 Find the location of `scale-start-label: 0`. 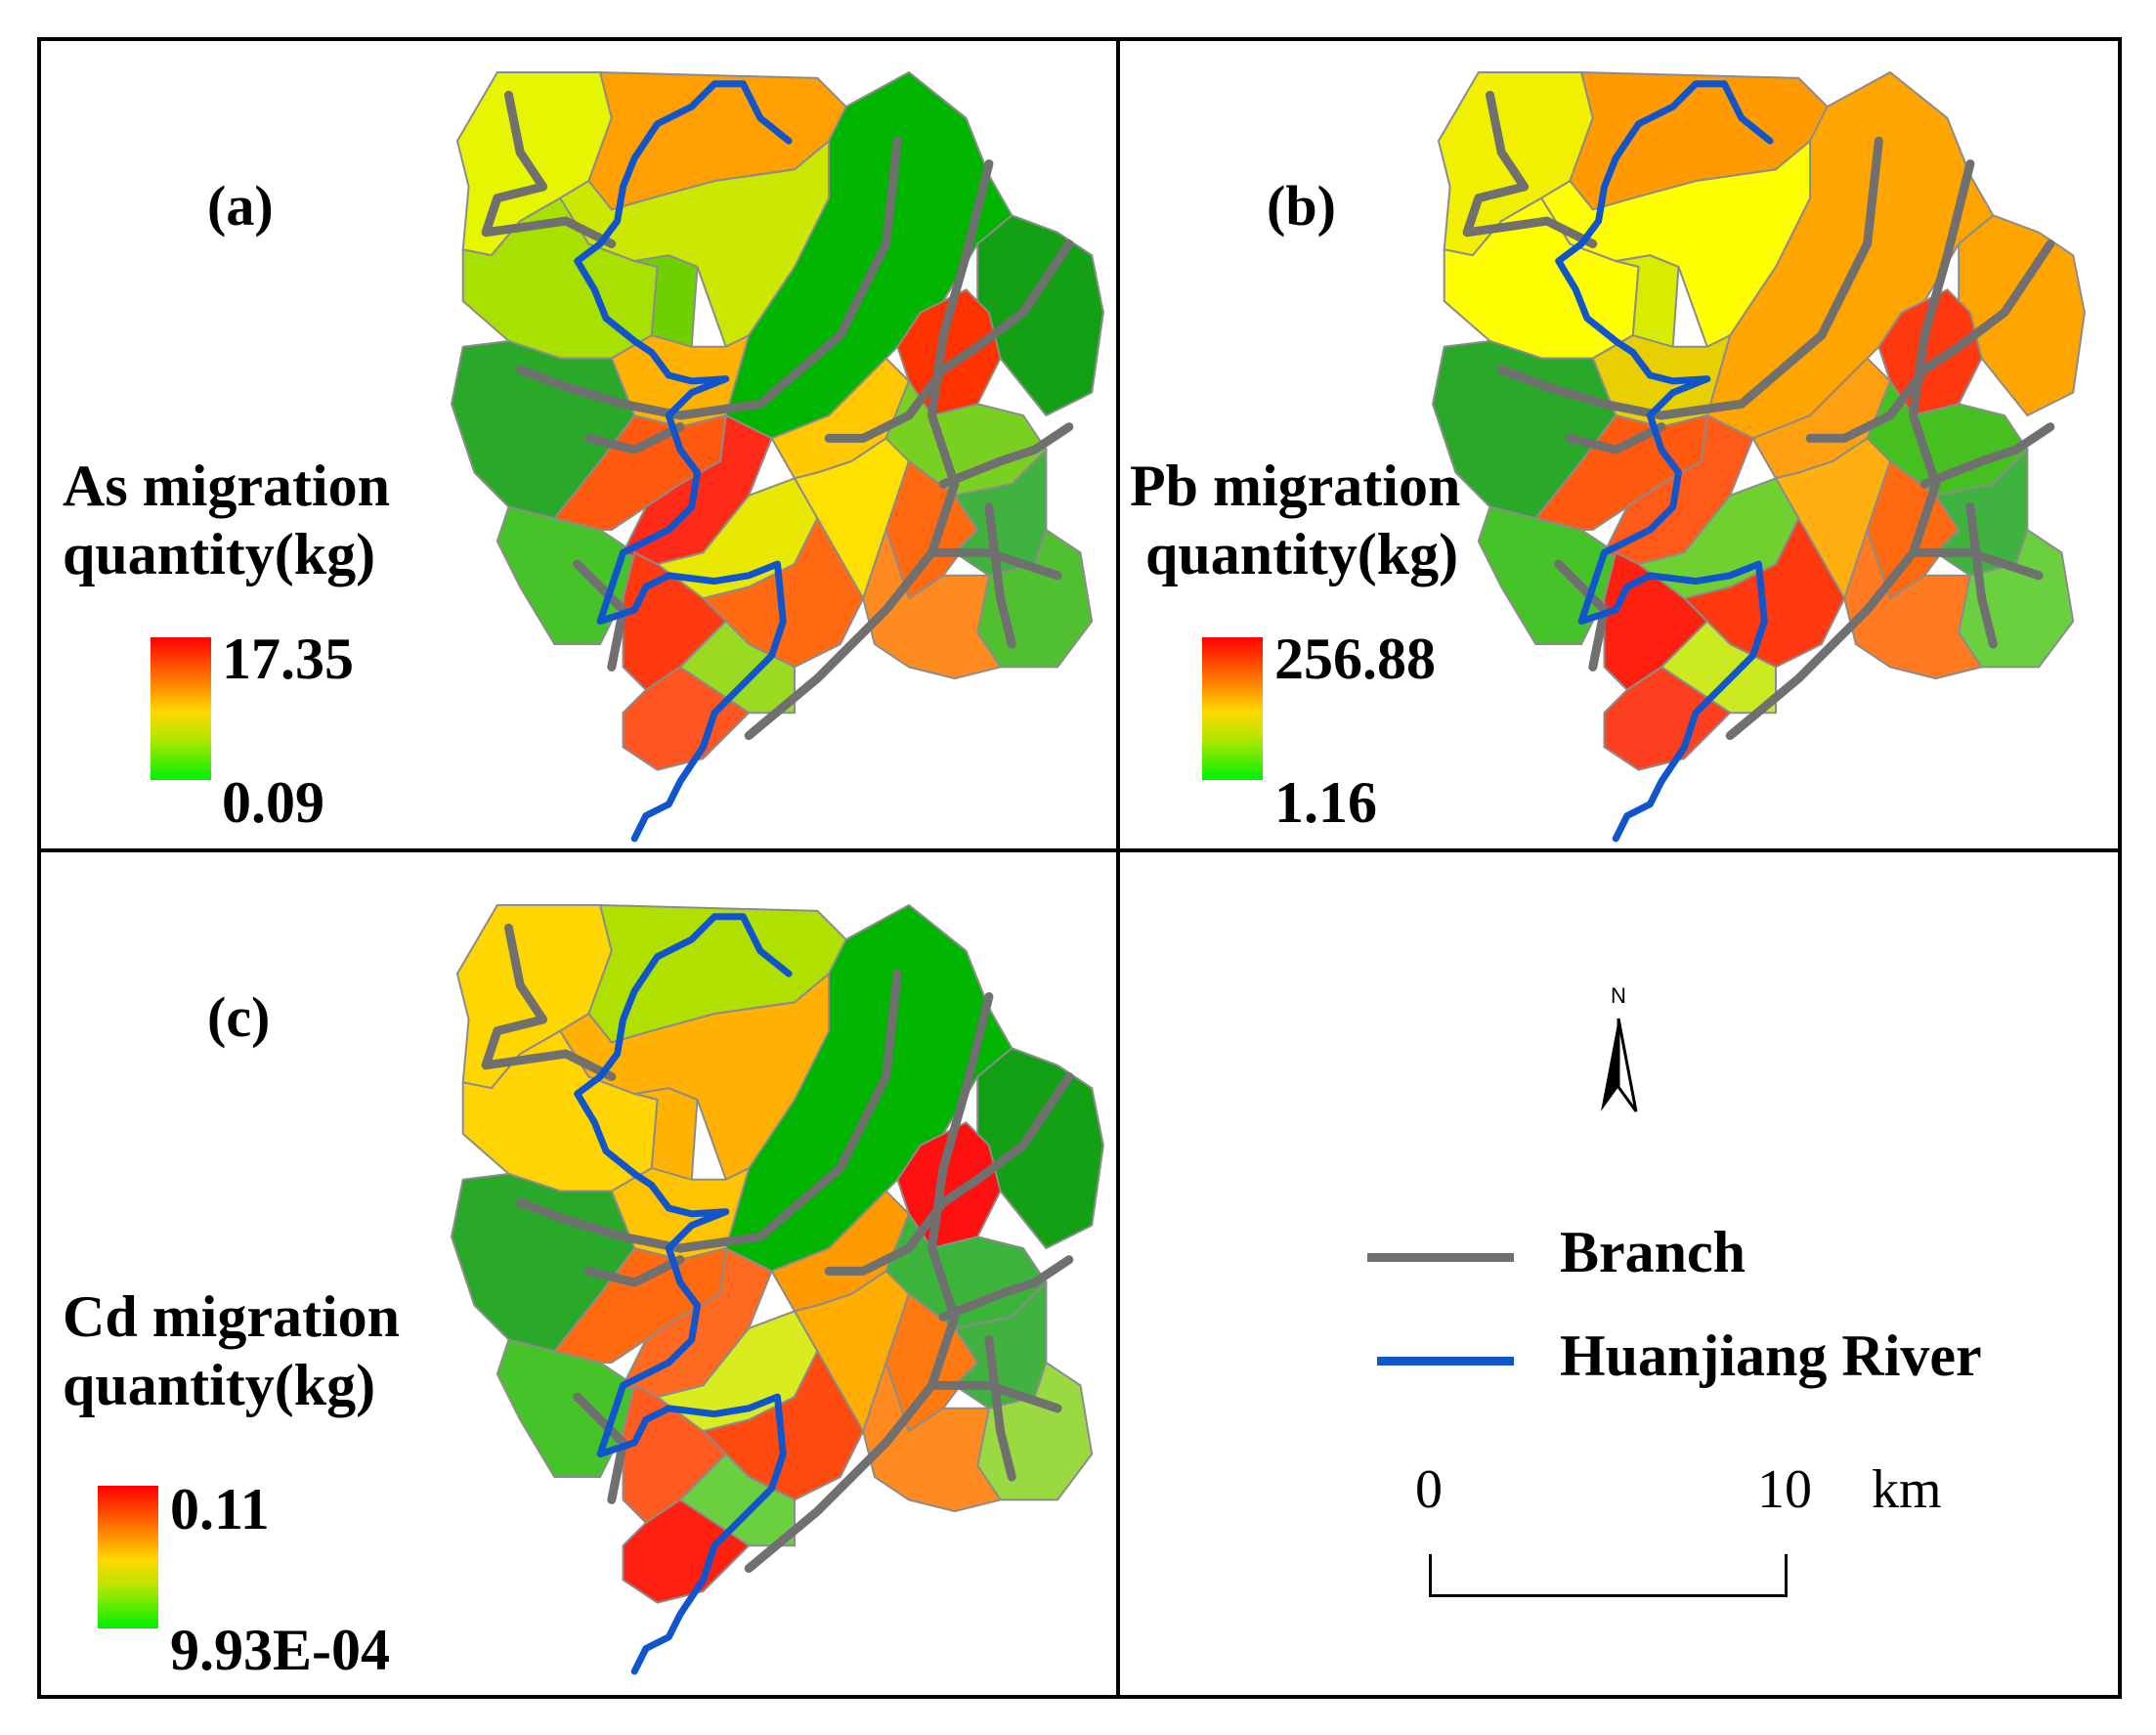

scale-start-label: 0 is located at coordinates (1429, 1489).